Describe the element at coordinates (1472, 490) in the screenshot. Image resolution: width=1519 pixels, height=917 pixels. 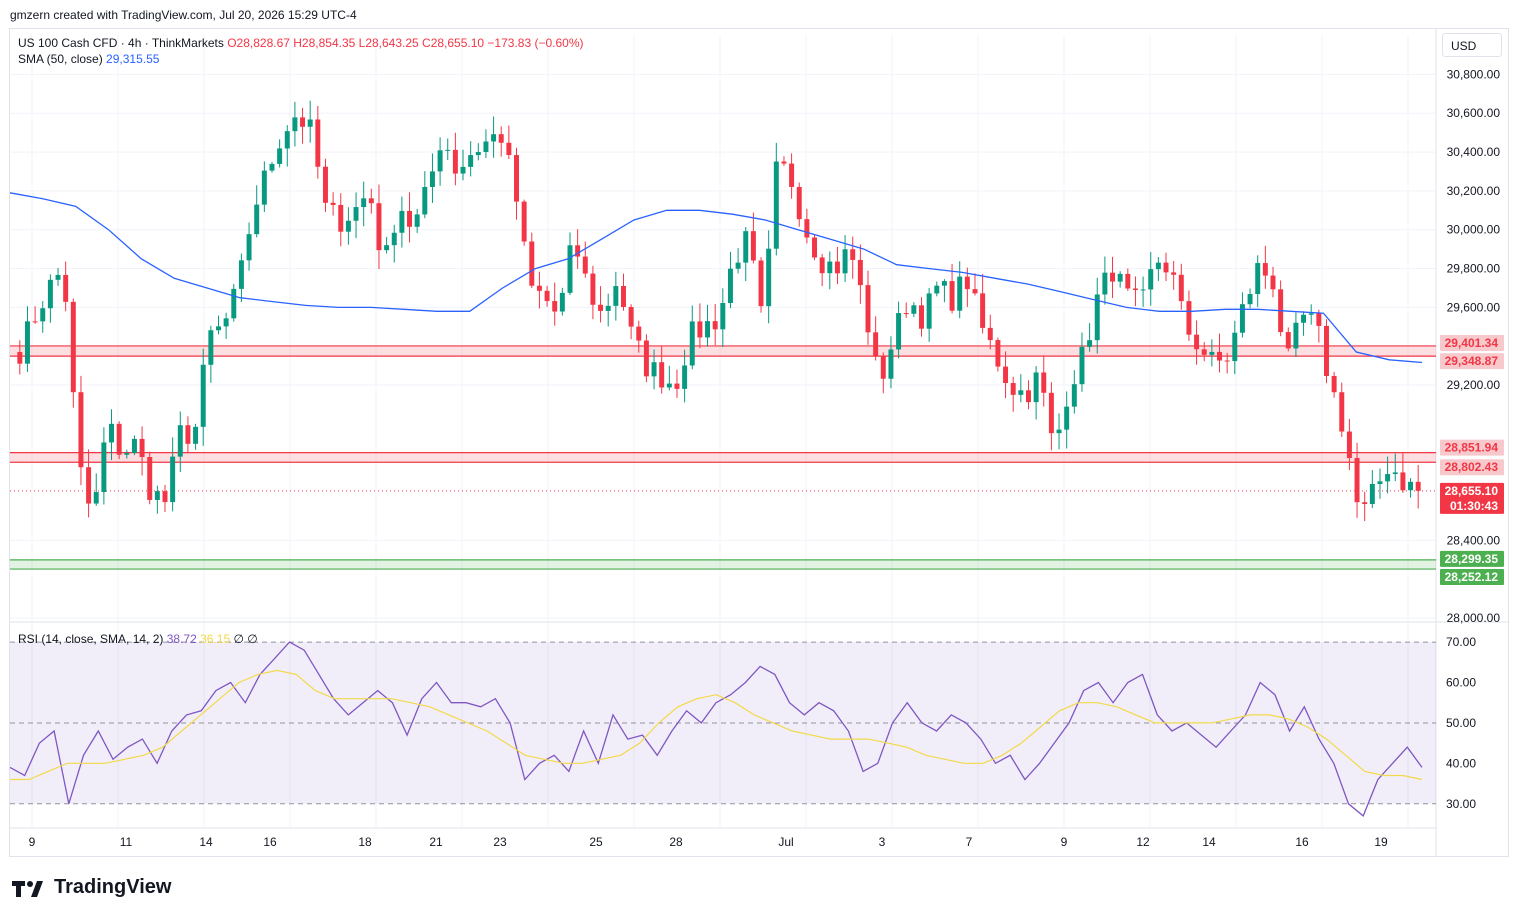
I see `last-price-label: 28,655.10` at that location.